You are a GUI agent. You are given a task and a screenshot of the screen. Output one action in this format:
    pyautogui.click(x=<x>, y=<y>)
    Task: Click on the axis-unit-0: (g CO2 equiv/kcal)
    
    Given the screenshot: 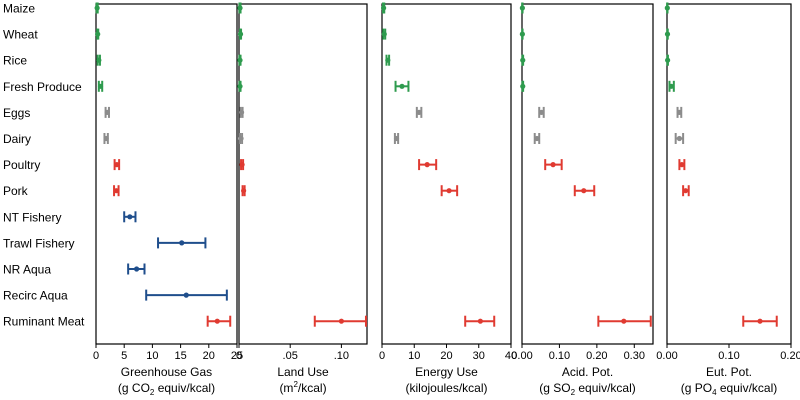 What is the action you would take?
    pyautogui.click(x=166, y=389)
    